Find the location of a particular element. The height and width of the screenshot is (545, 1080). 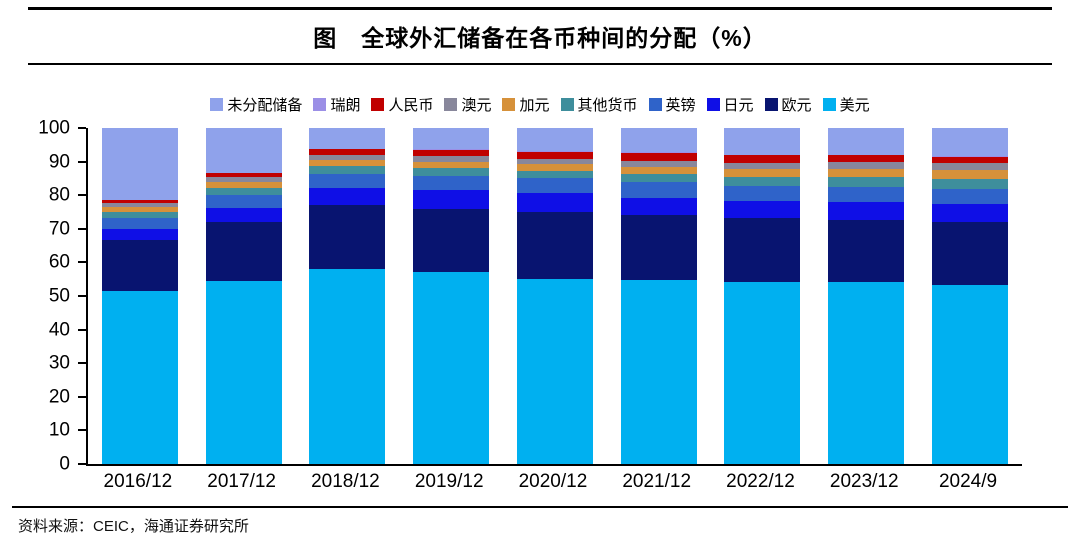

y-axis: 0 10 20 30 40 50 60 70 80 90 100 is located at coordinates (45, 296).